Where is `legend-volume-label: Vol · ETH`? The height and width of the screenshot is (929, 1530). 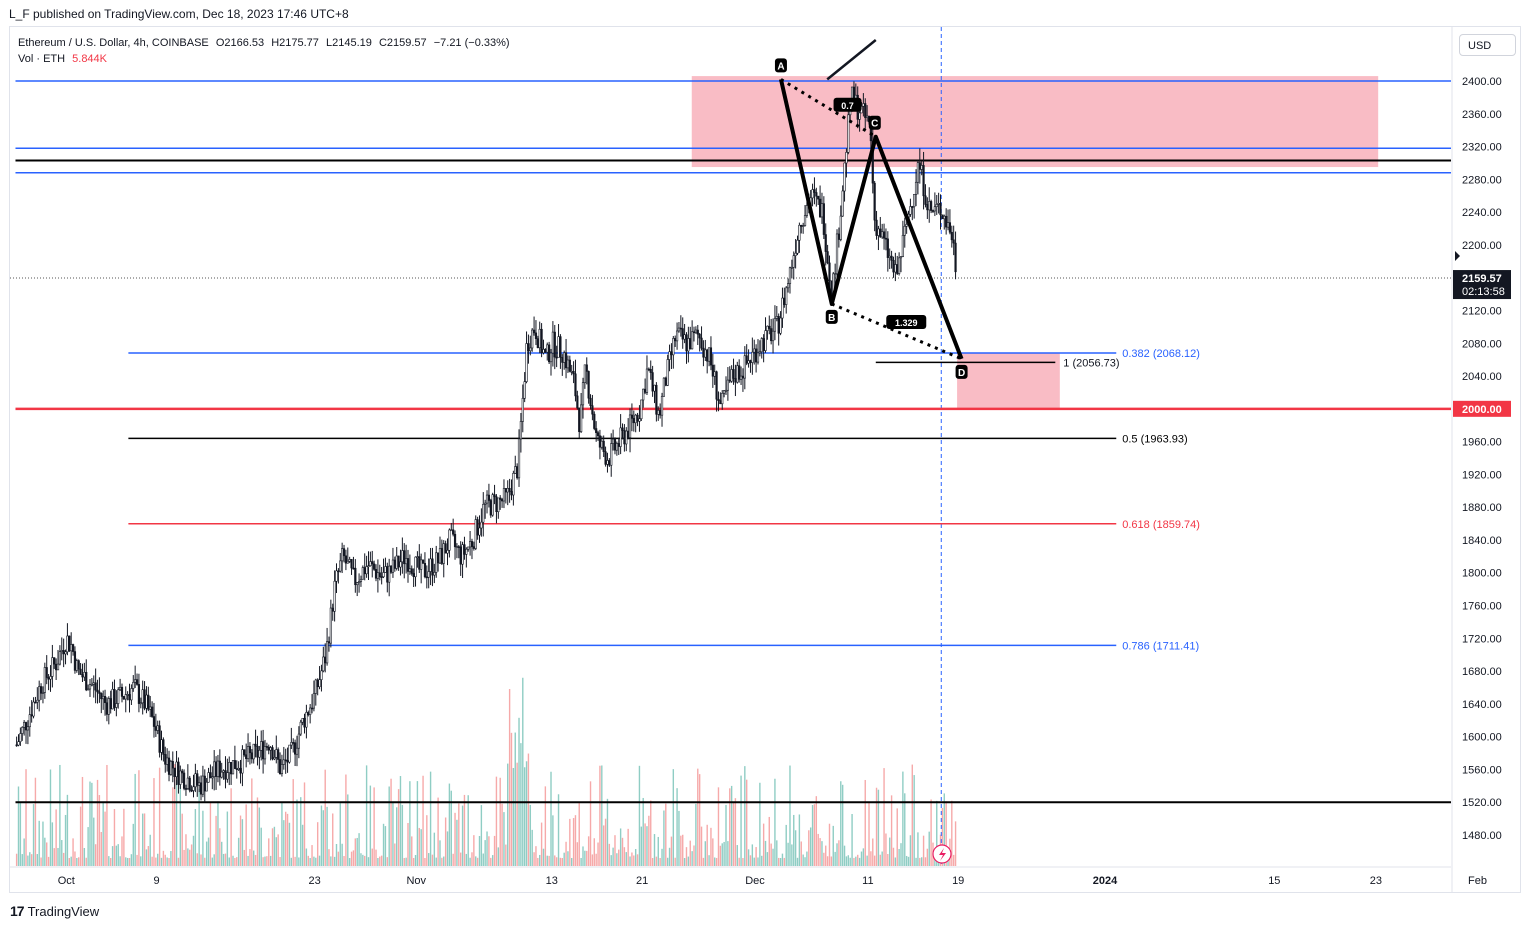
legend-volume-label: Vol · ETH is located at coordinates (42, 59).